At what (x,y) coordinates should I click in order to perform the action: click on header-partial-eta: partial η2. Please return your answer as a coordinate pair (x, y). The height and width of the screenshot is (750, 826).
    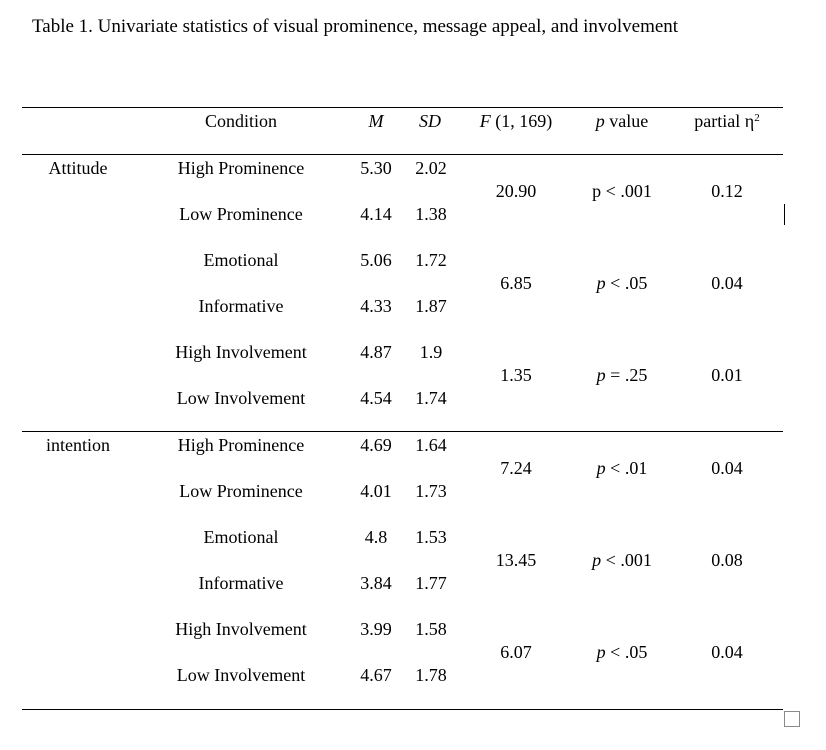
    Looking at the image, I should click on (726, 121).